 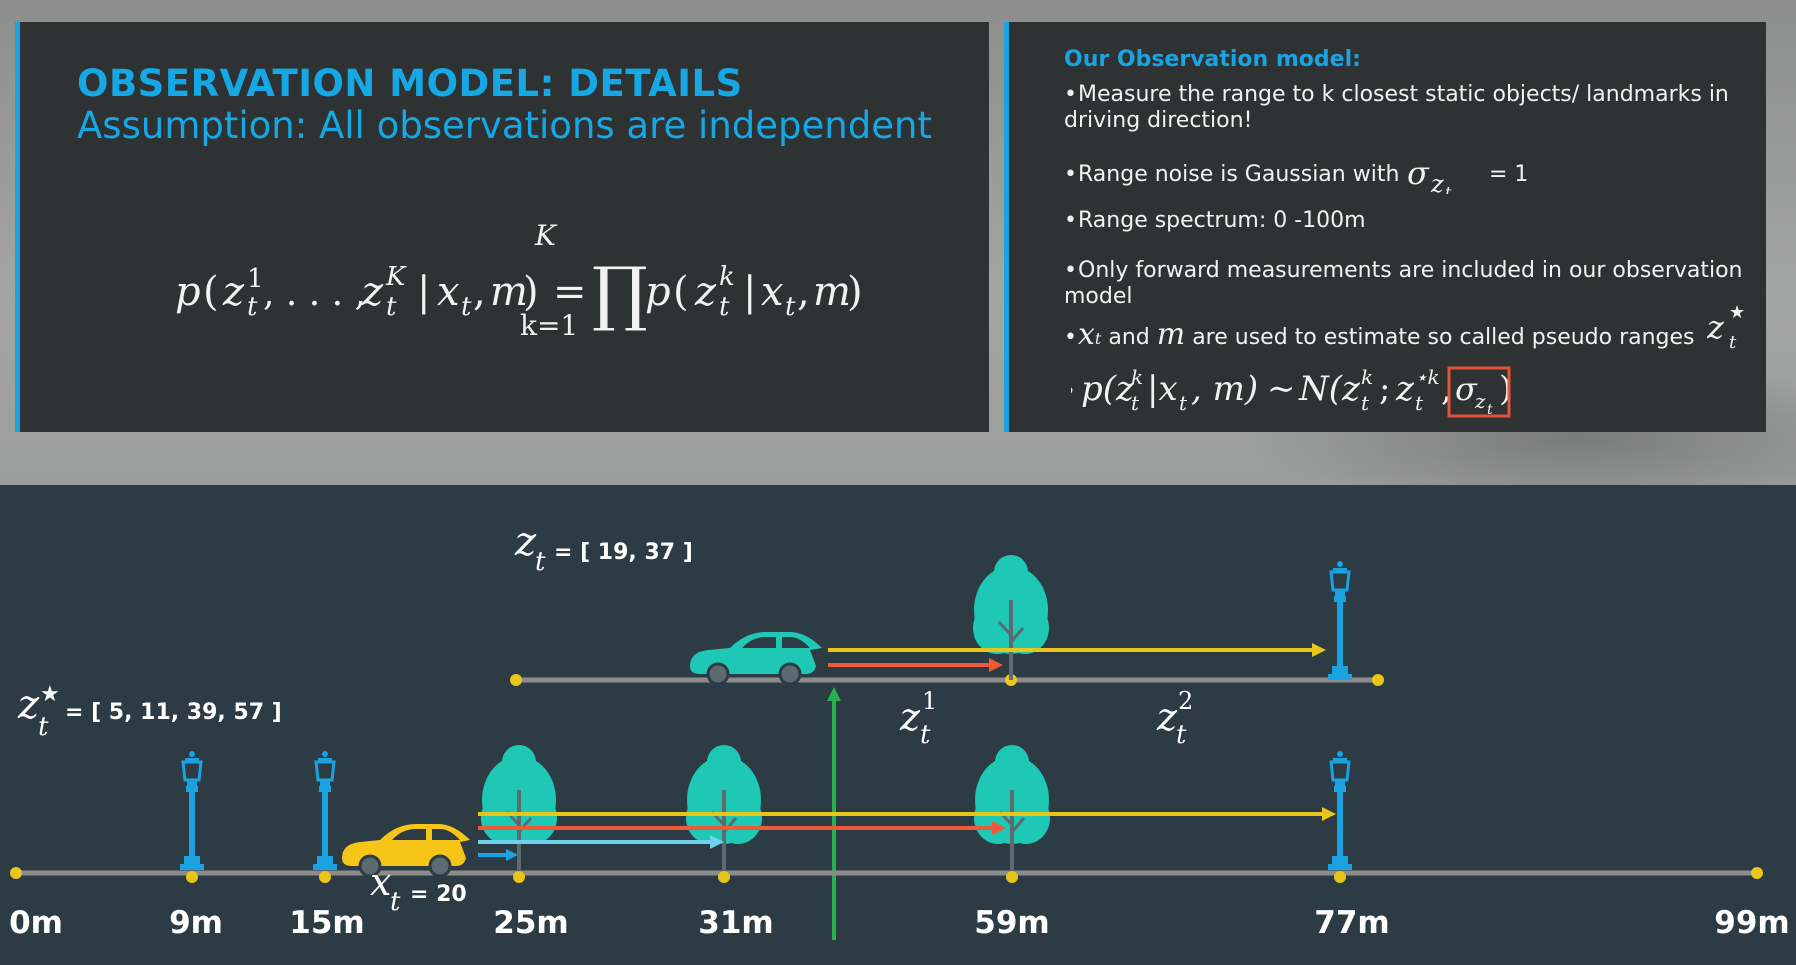 I want to click on formula-prod: ∏, so click(x=620, y=293).